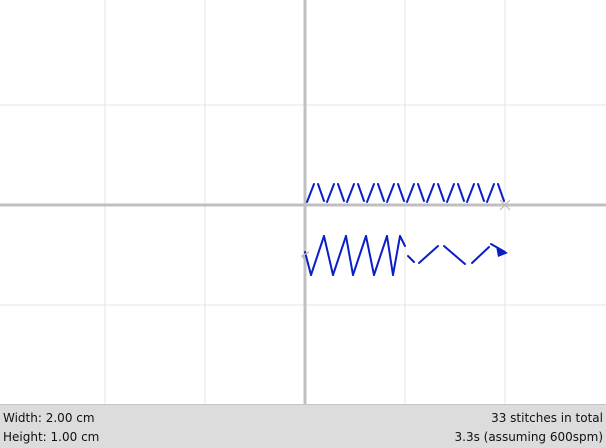 The width and height of the screenshot is (606, 448). What do you see at coordinates (529, 437) in the screenshot?
I see `stitch-duration: 3.3s (assuming 600spm)` at bounding box center [529, 437].